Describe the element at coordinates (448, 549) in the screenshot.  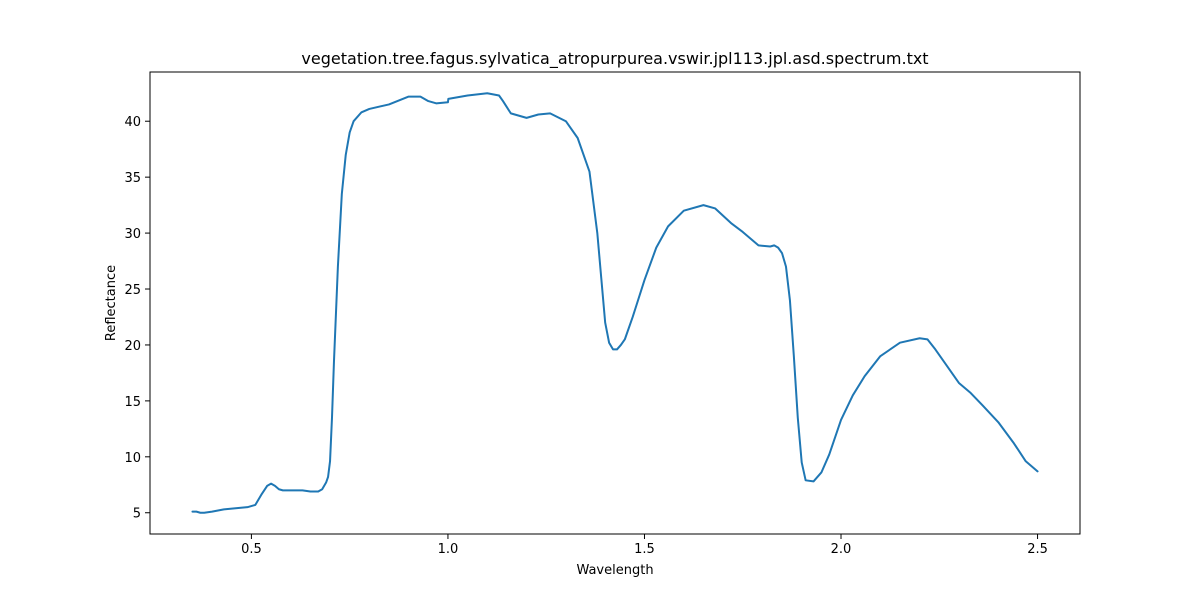
I see `x-tick-label: 1.0` at that location.